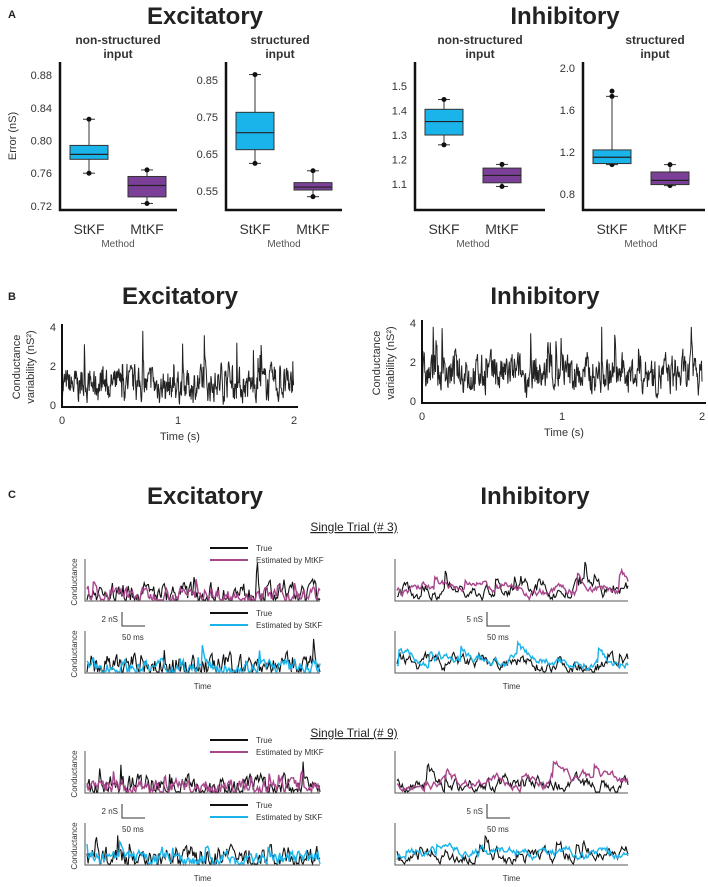 This screenshot has width=708, height=887. I want to click on outlier-point, so click(612, 91).